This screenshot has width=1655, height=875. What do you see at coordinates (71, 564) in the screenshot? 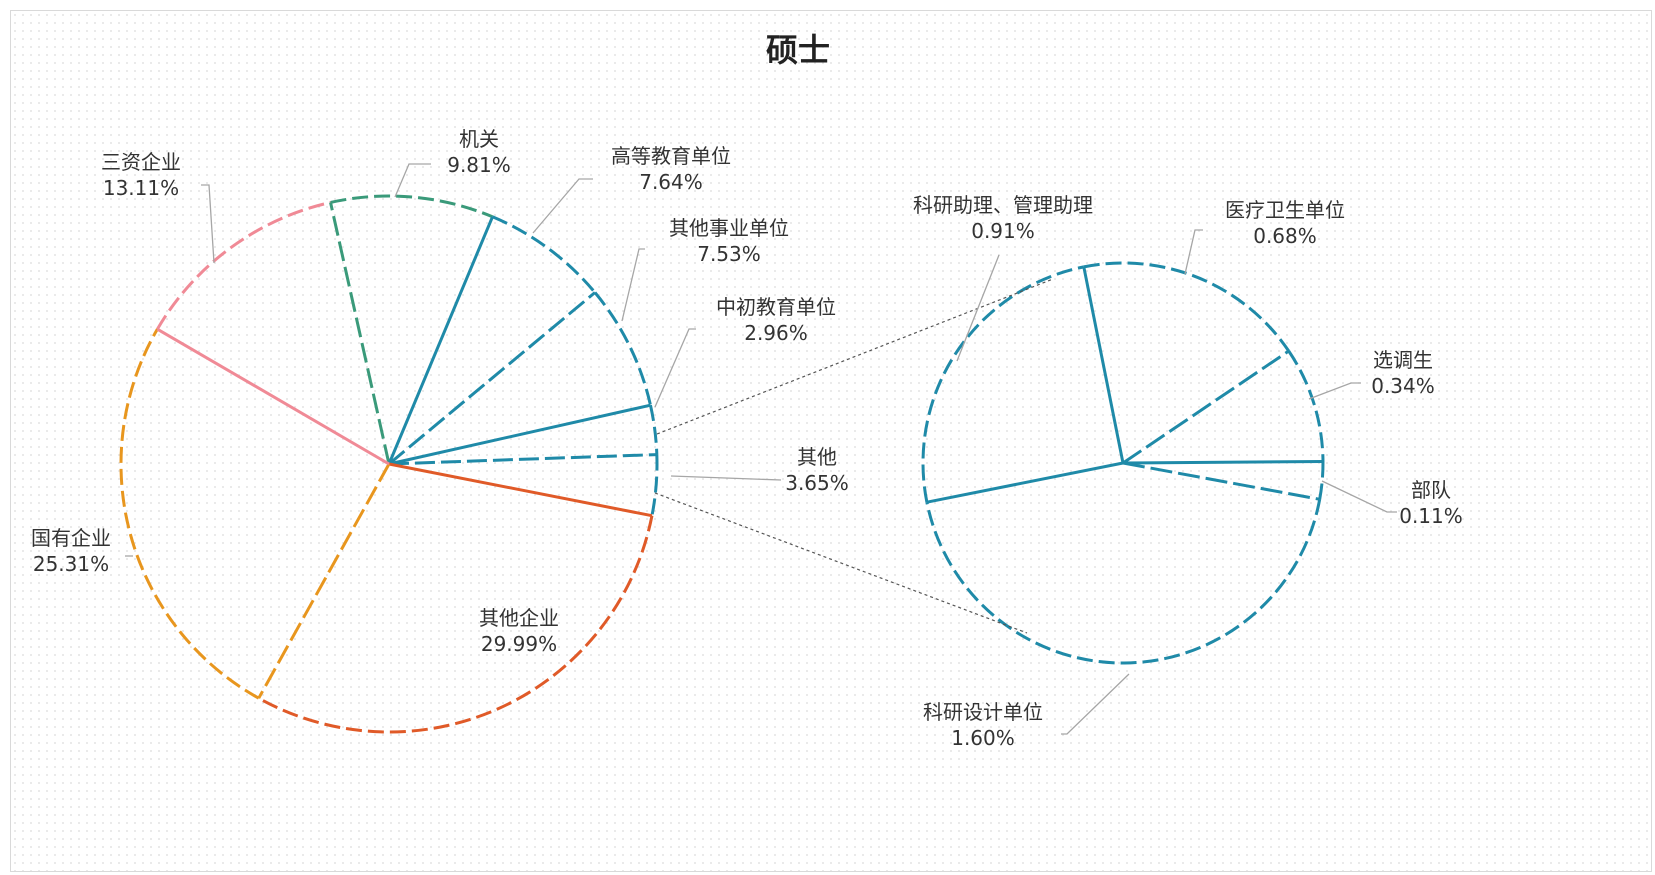
I see `data-label-value: 25.31%` at bounding box center [71, 564].